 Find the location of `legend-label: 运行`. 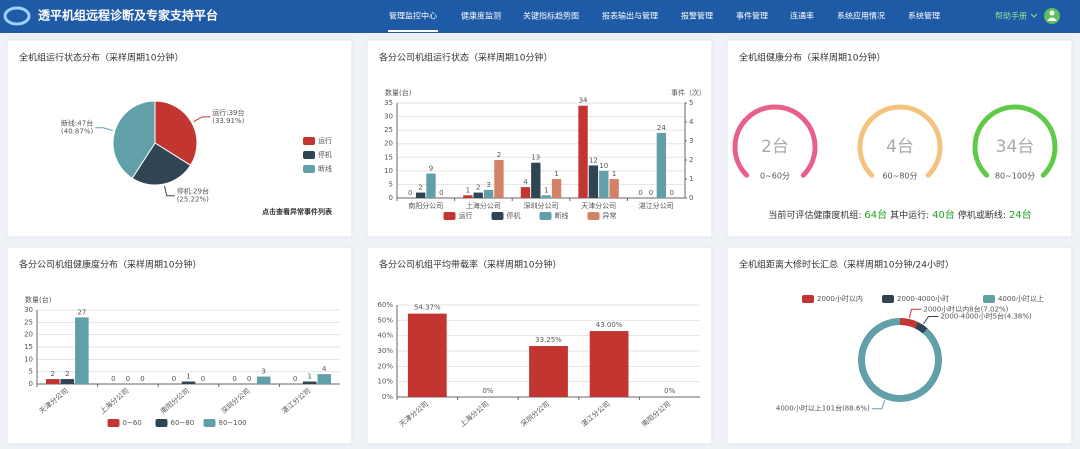

legend-label: 运行 is located at coordinates (325, 140).